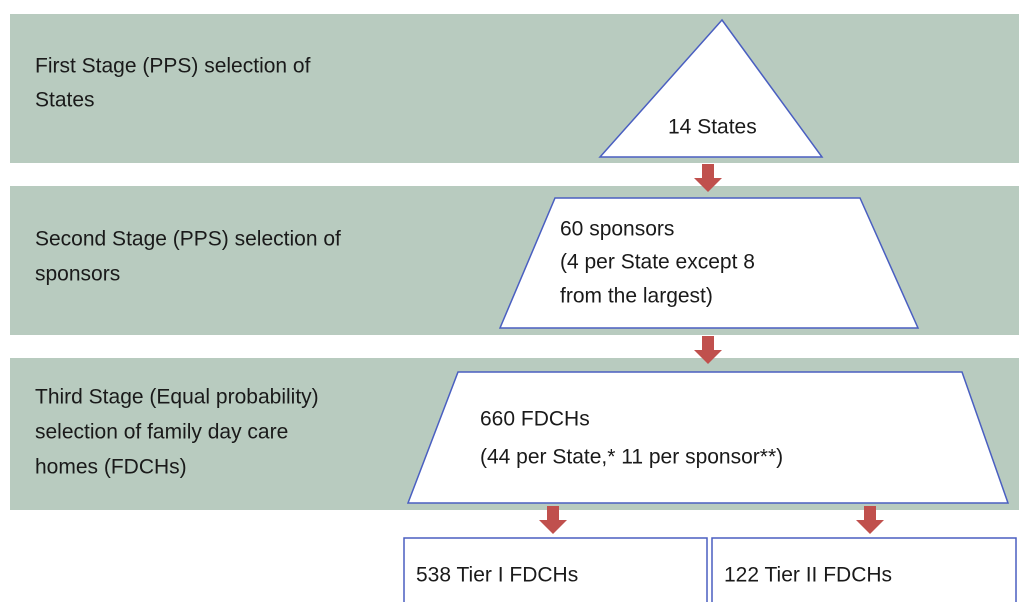 Image resolution: width=1019 pixels, height=607 pixels. Describe the element at coordinates (617, 229) in the screenshot. I see `shape-text: 60 sponsors` at that location.